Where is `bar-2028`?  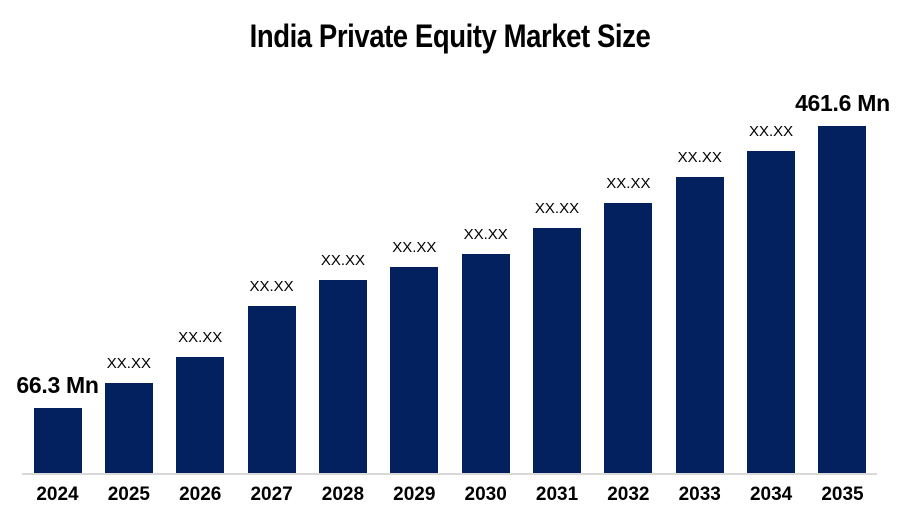 bar-2028 is located at coordinates (342, 376).